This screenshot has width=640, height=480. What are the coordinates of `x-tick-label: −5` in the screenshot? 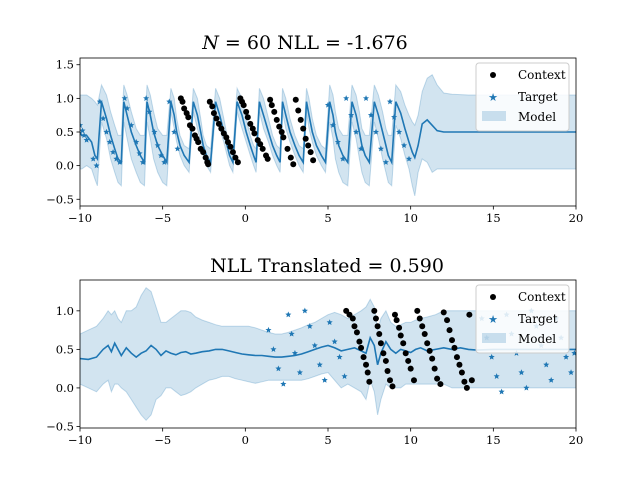 It's located at (162, 440).